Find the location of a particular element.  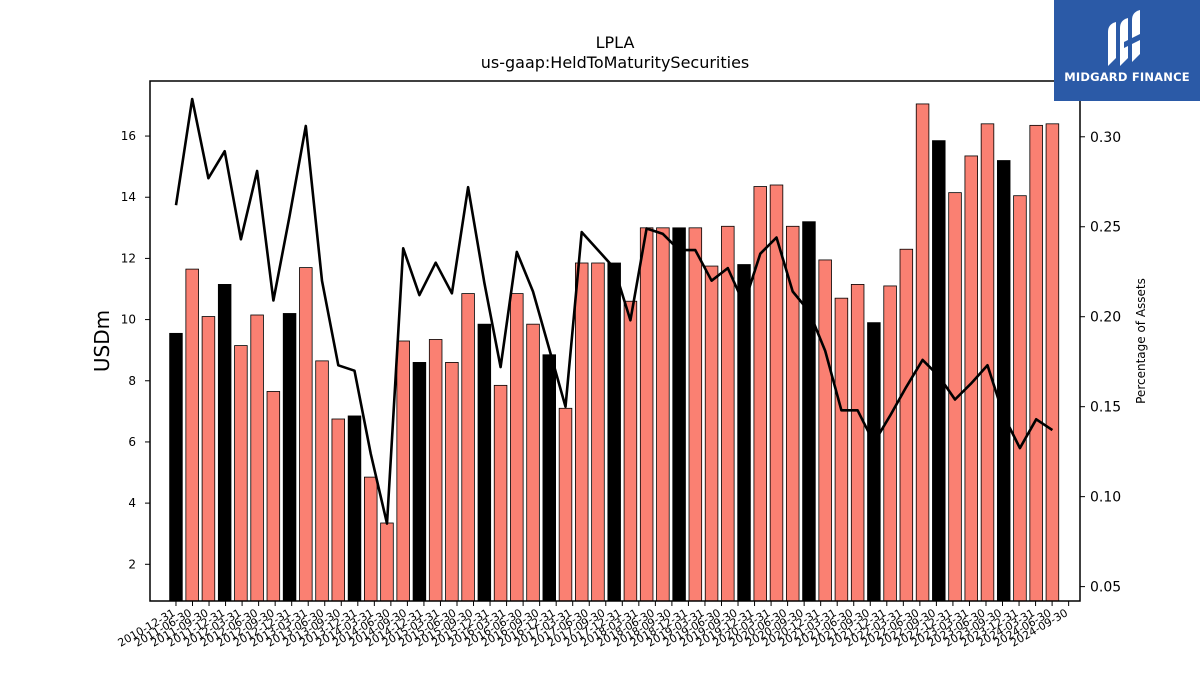

y2-tick-label: 0.15 is located at coordinates (1105, 408).